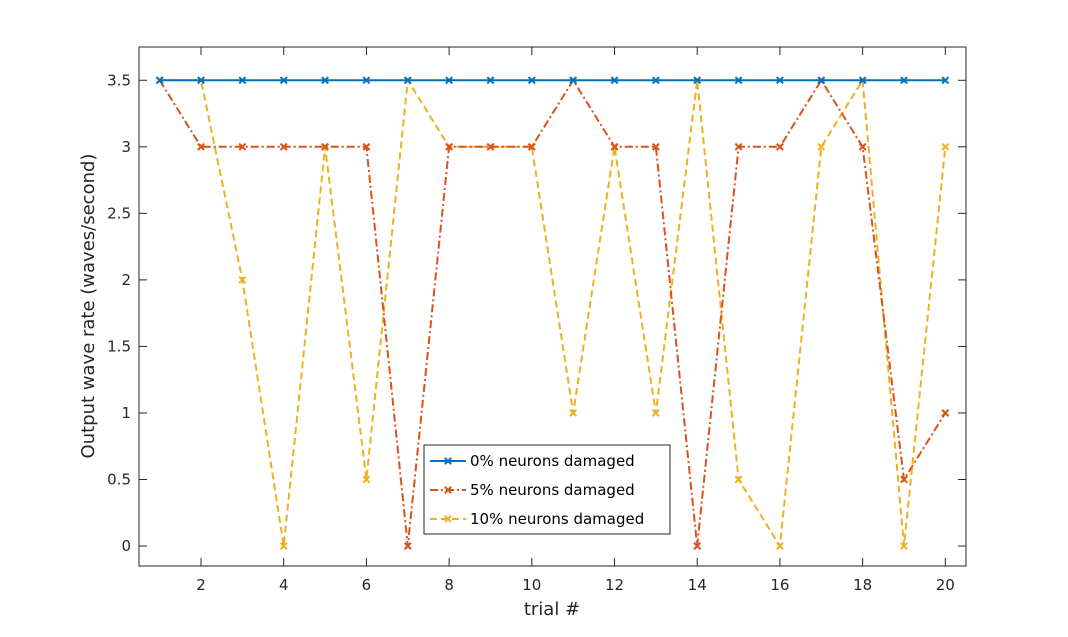 The height and width of the screenshot is (637, 1068). Describe the element at coordinates (119, 80) in the screenshot. I see `y-tick-label: 3.5` at that location.